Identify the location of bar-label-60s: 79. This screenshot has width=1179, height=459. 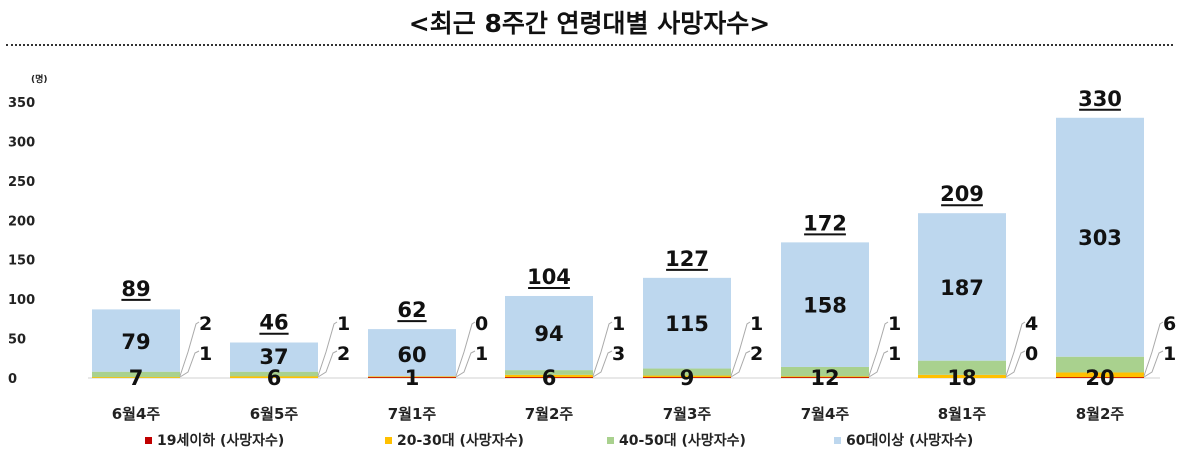
(135, 342).